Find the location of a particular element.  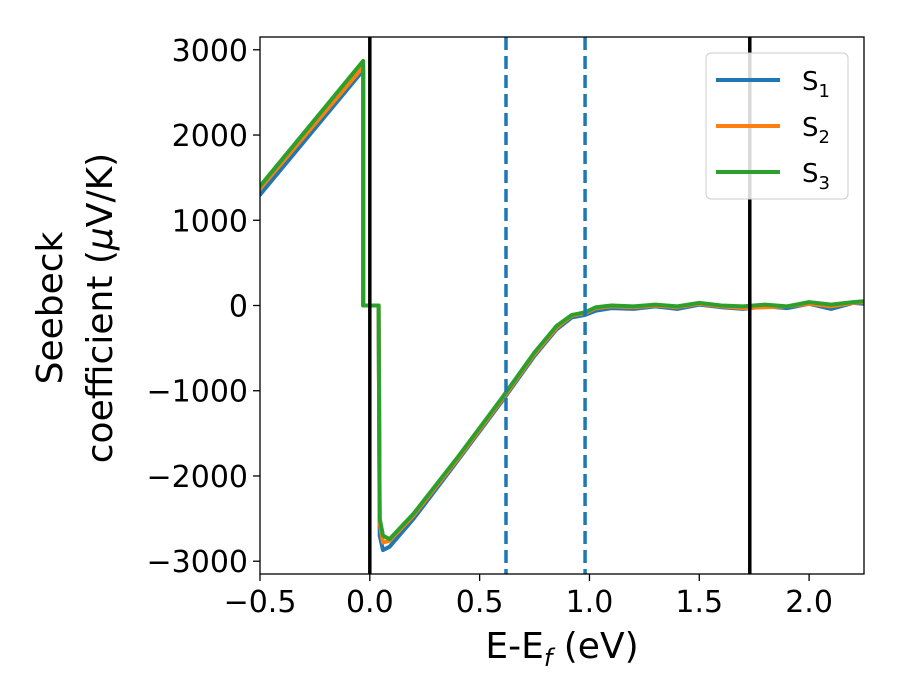

y-axis-label-line2: coefficient (μV/K) is located at coordinates (100, 308).